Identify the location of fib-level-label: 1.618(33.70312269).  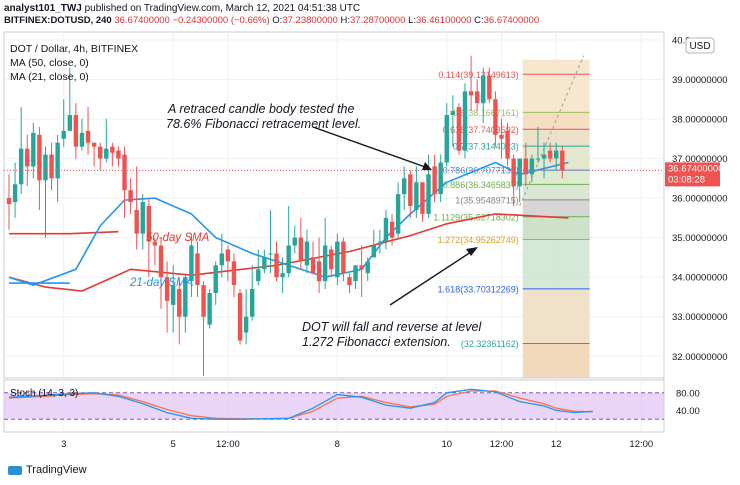
(478, 289).